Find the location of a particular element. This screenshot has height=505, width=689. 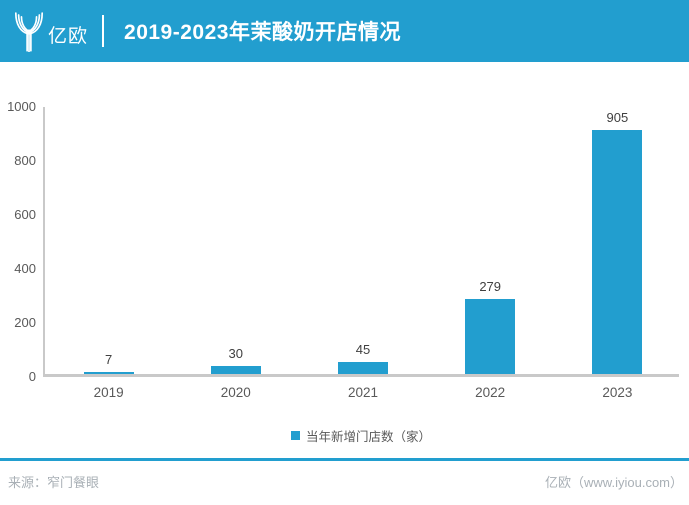

bar-value-label: 30 is located at coordinates (236, 353).